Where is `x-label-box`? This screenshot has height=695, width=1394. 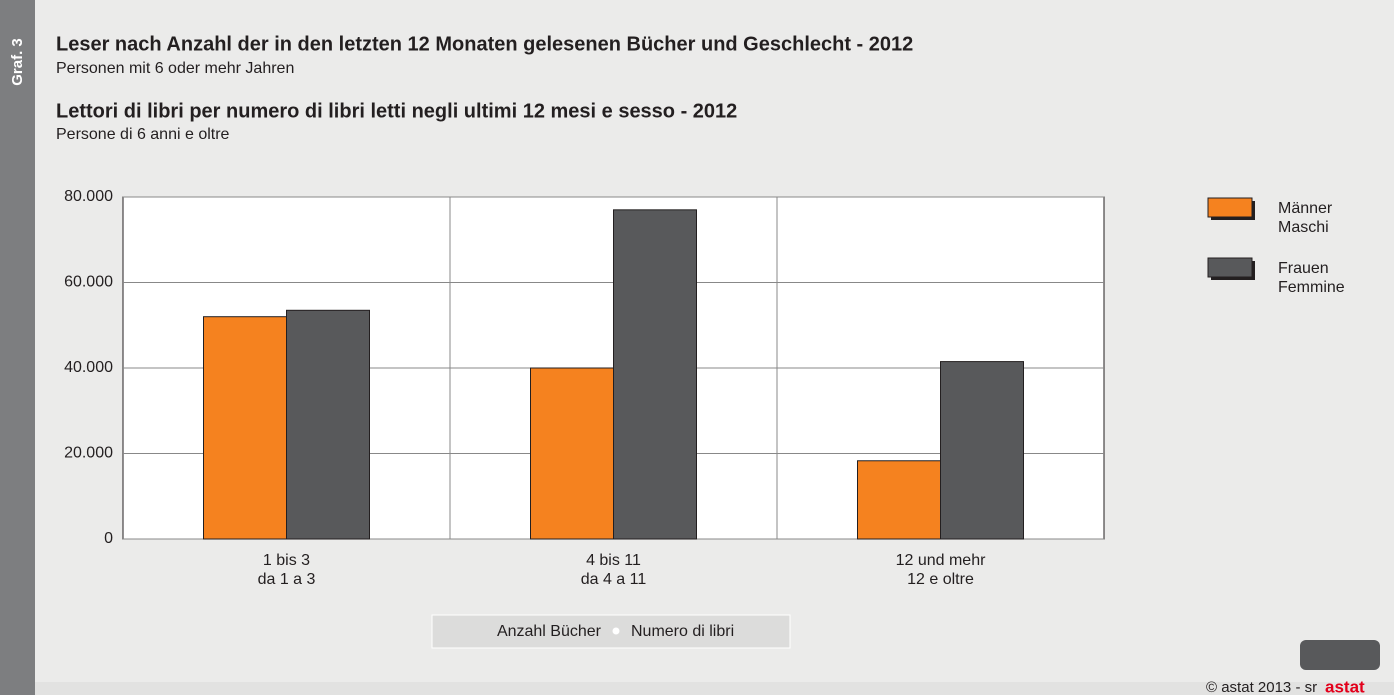 x-label-box is located at coordinates (611, 631).